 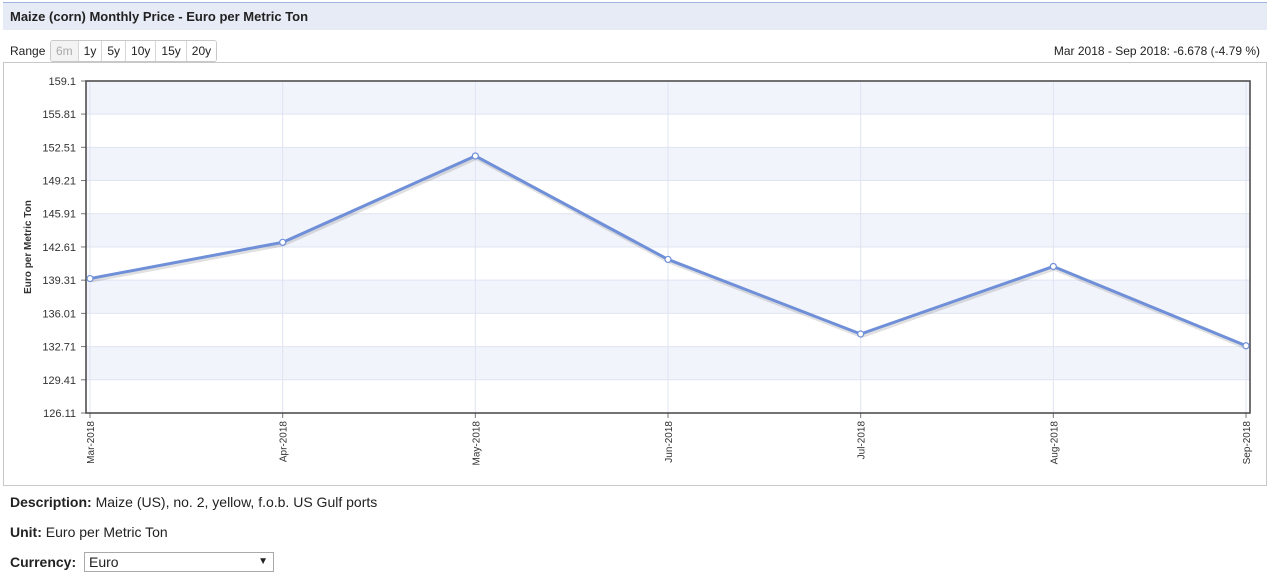 I want to click on currency-label: Currency:, so click(x=43, y=562).